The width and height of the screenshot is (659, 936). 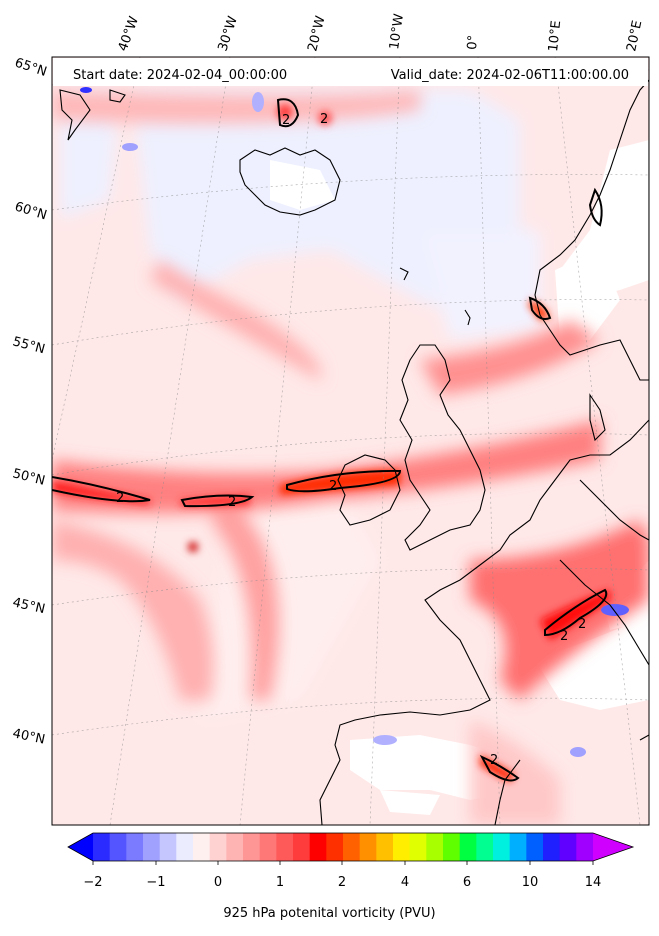 I want to click on colorbar-tick-label: 10, so click(x=530, y=882).